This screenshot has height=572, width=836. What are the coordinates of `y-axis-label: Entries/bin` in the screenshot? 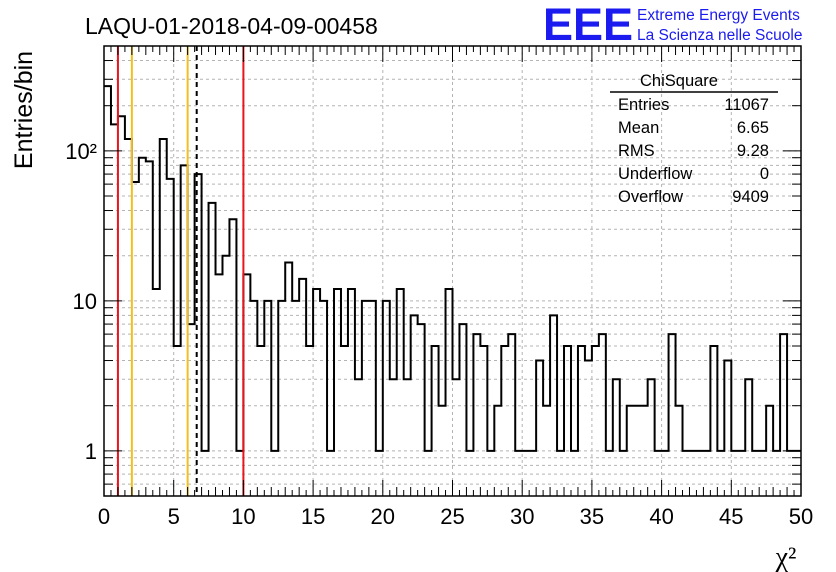 It's located at (24, 110).